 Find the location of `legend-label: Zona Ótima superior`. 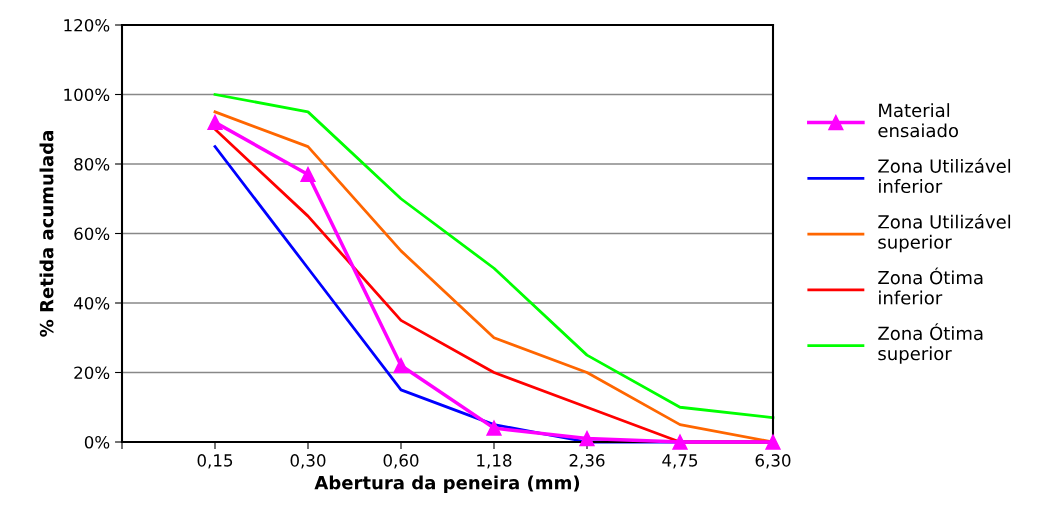

legend-label: Zona Ótima superior is located at coordinates (930, 343).